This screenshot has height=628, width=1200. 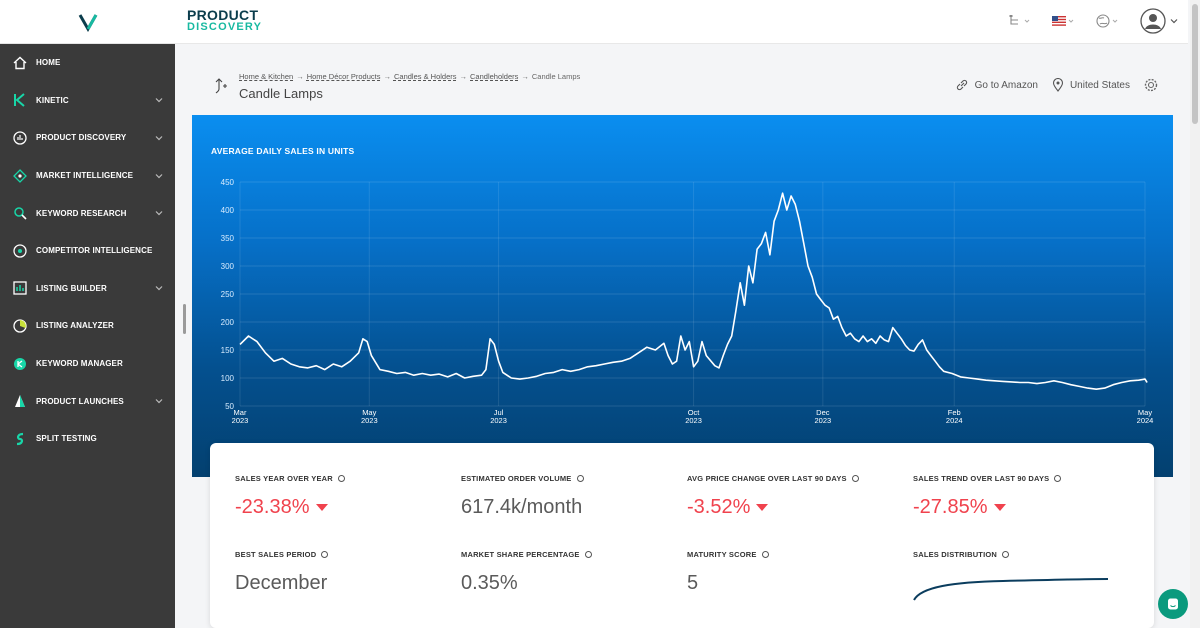 What do you see at coordinates (20, 213) in the screenshot?
I see `keyword-research-icon` at bounding box center [20, 213].